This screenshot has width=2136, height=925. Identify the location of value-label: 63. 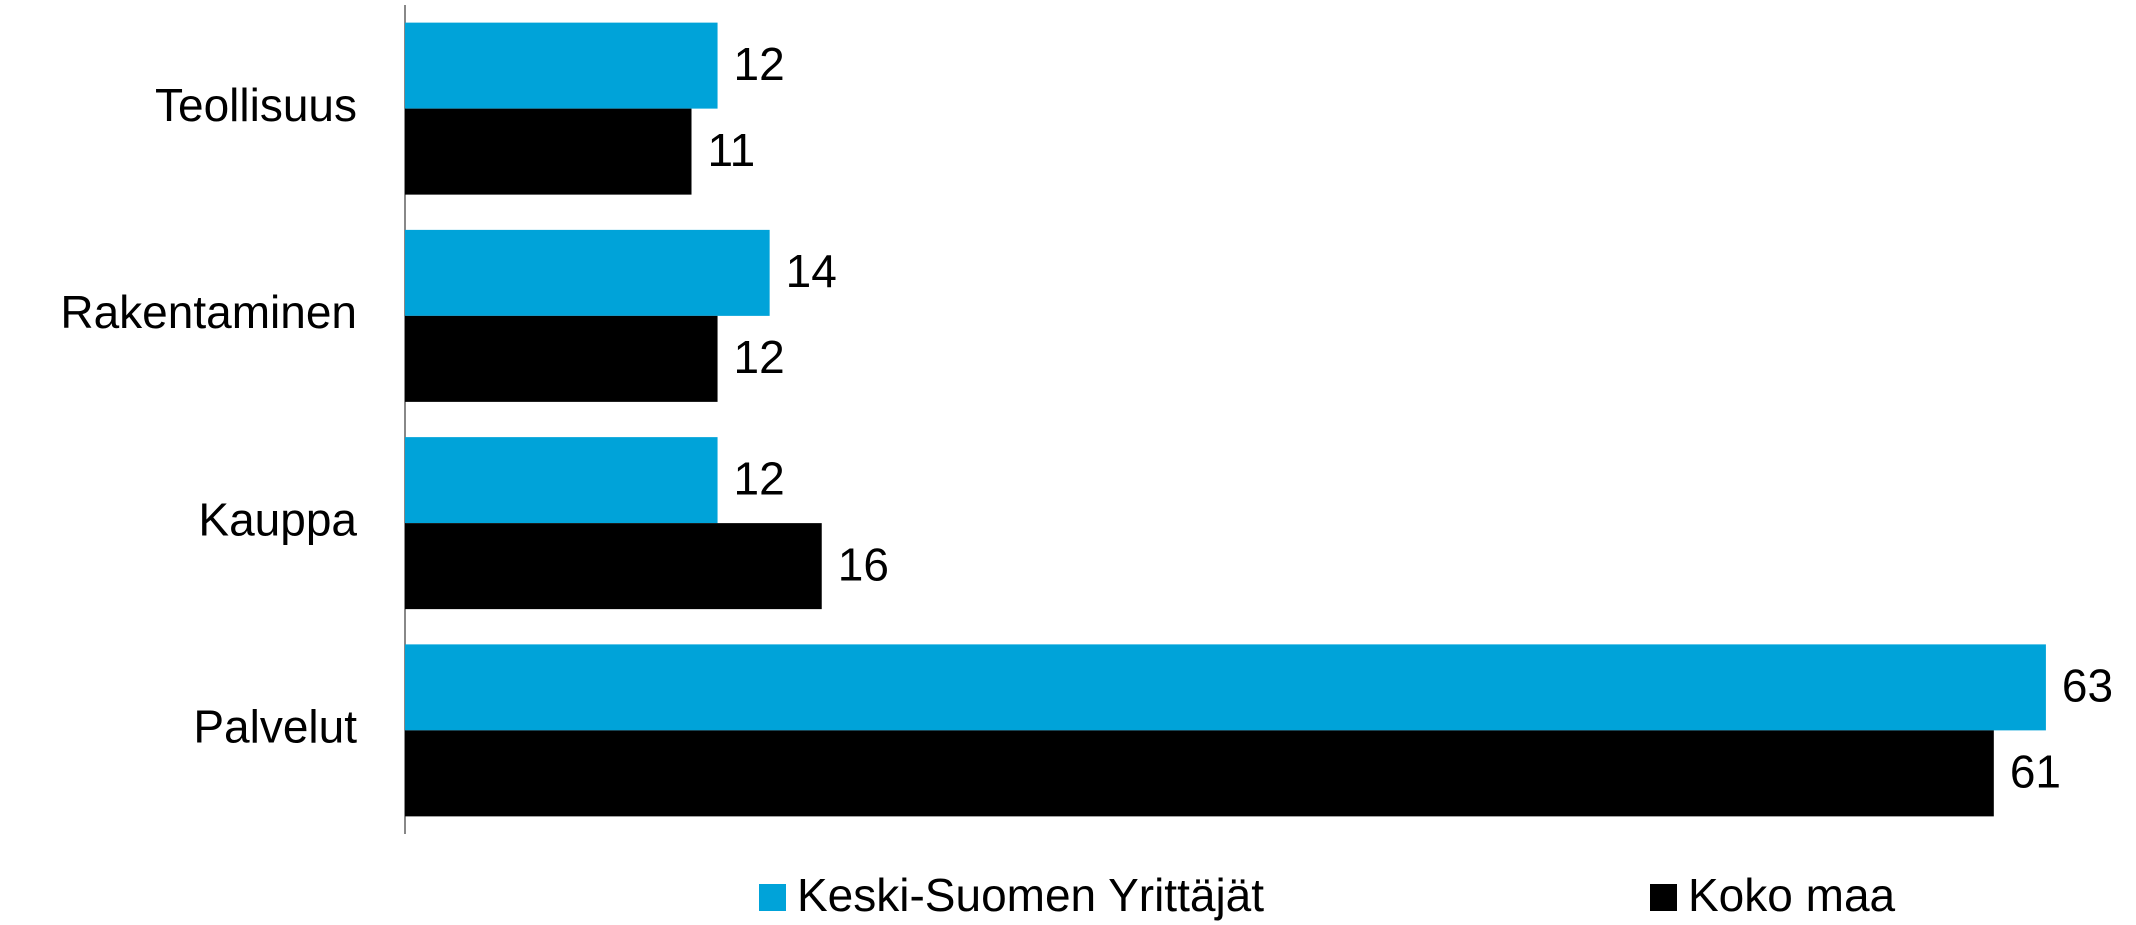
(2087, 686).